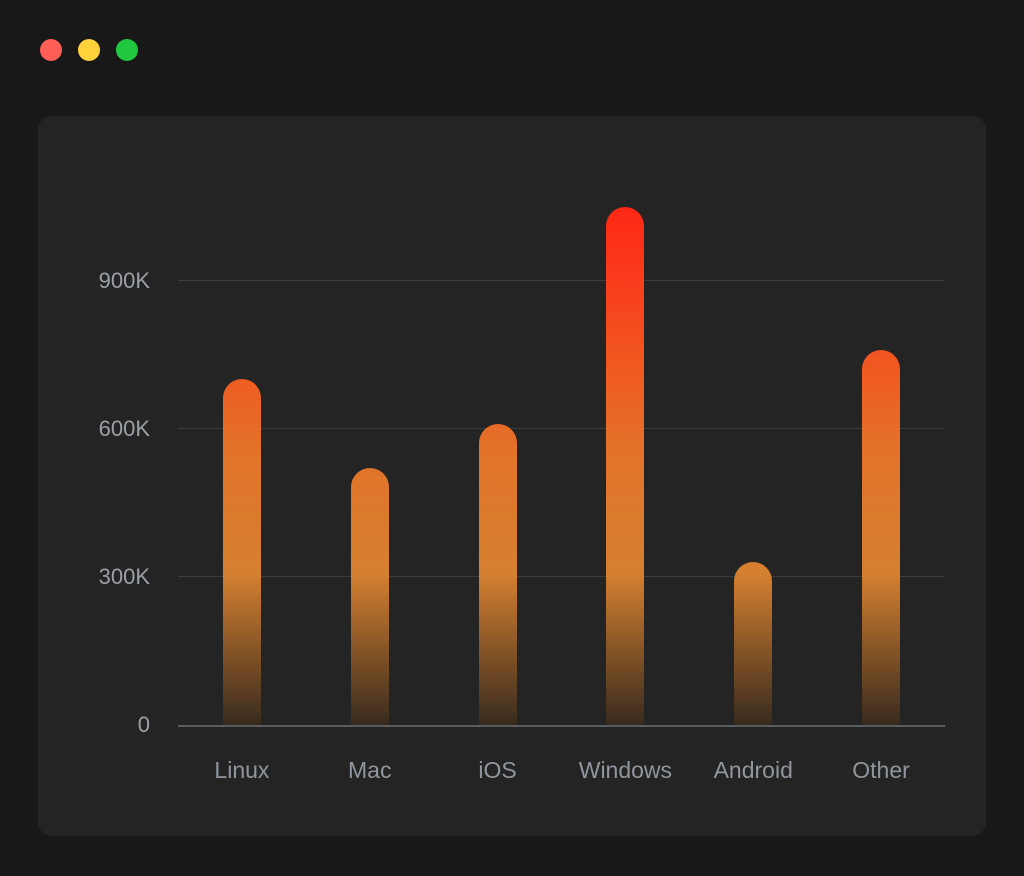 The width and height of the screenshot is (1024, 876). I want to click on x-axis-label-ios: iOS, so click(497, 770).